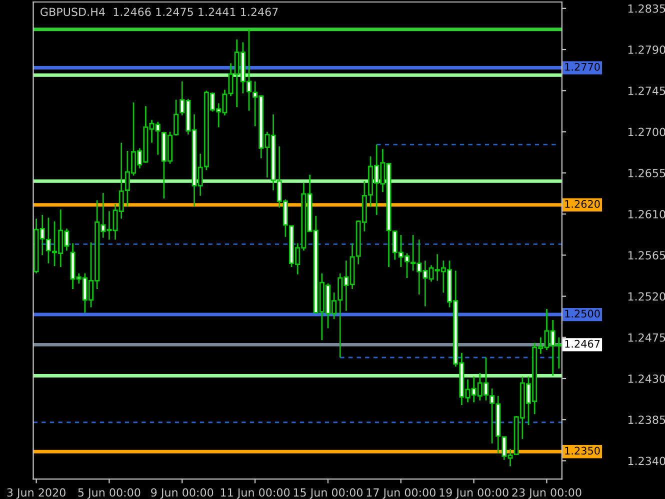 Image resolution: width=665 pixels, height=499 pixels. What do you see at coordinates (401, 493) in the screenshot?
I see `x-tick-label: 17 Jun 00:00` at bounding box center [401, 493].